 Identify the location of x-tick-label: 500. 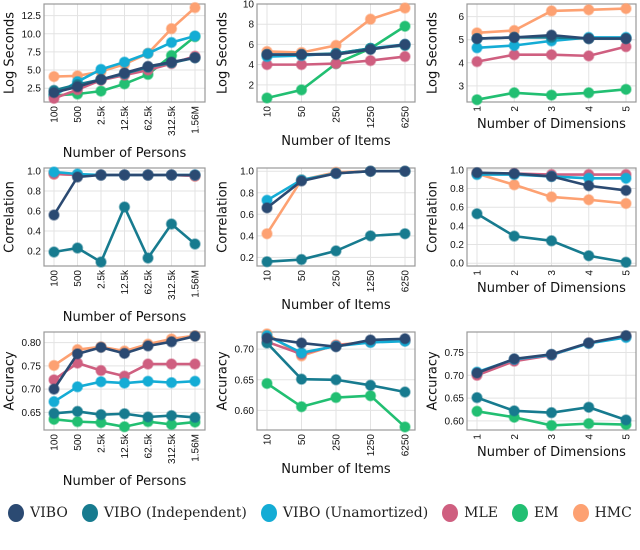
(78, 114).